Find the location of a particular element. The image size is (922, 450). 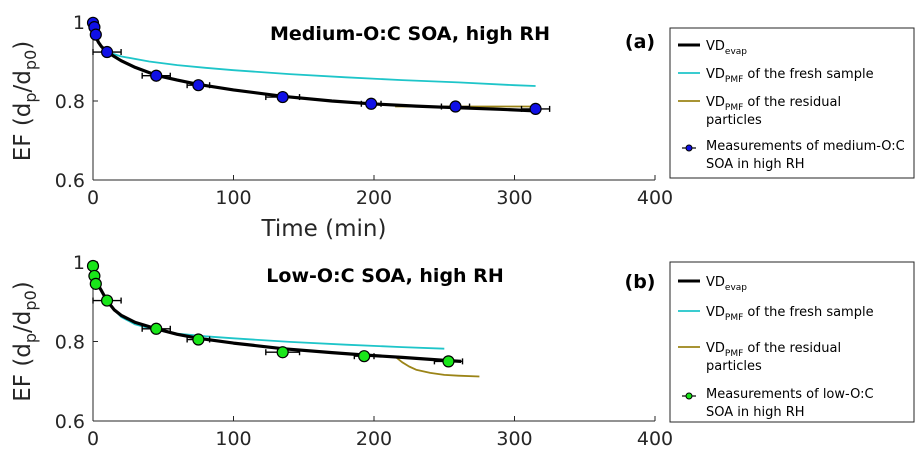

legend-text: Measurements of medium-O:C is located at coordinates (805, 146).